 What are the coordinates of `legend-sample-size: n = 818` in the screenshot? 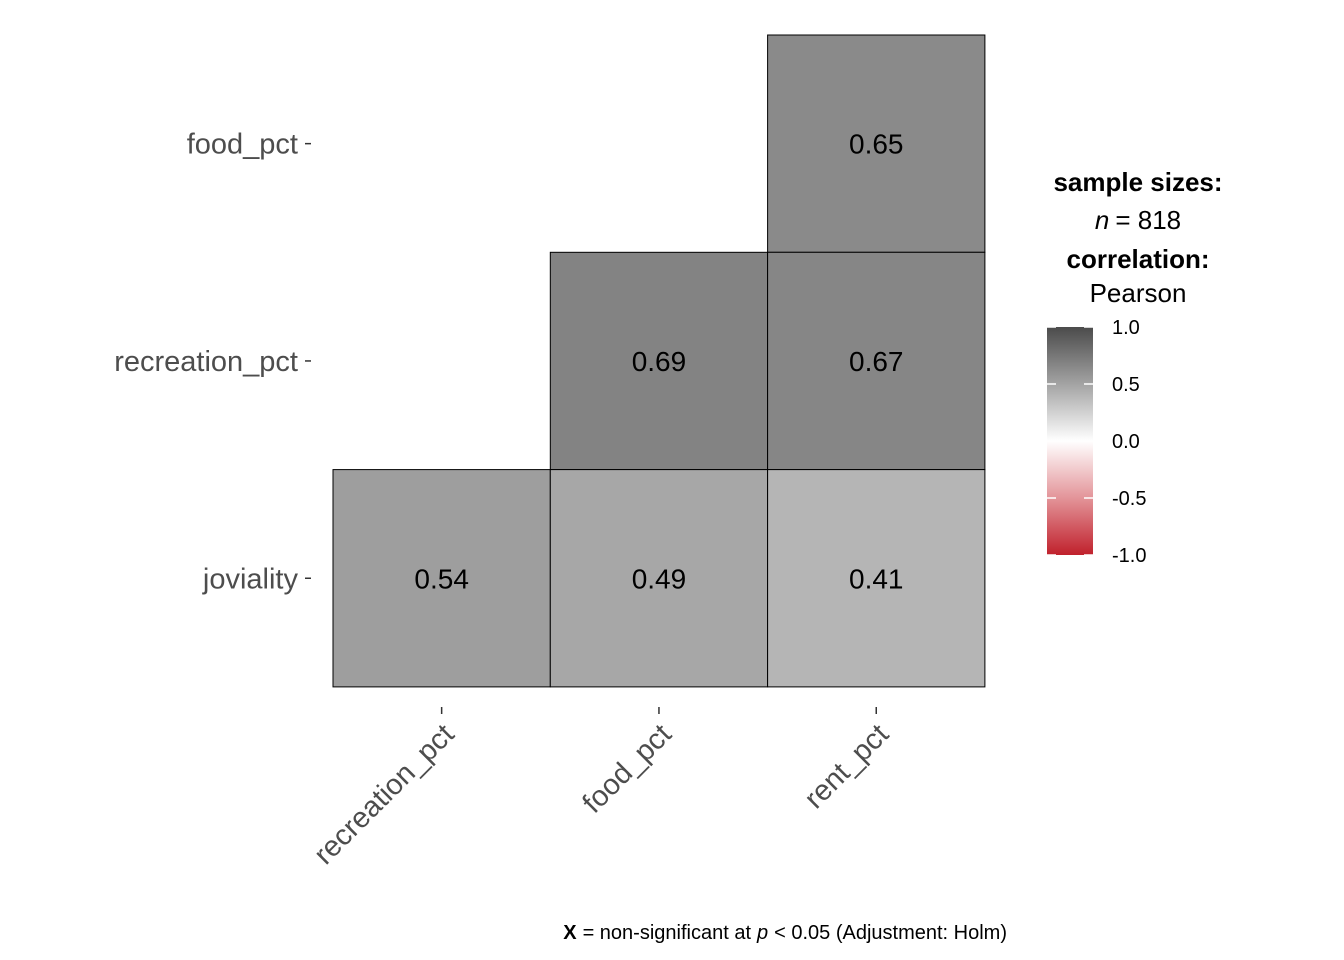 It's located at (1138, 220).